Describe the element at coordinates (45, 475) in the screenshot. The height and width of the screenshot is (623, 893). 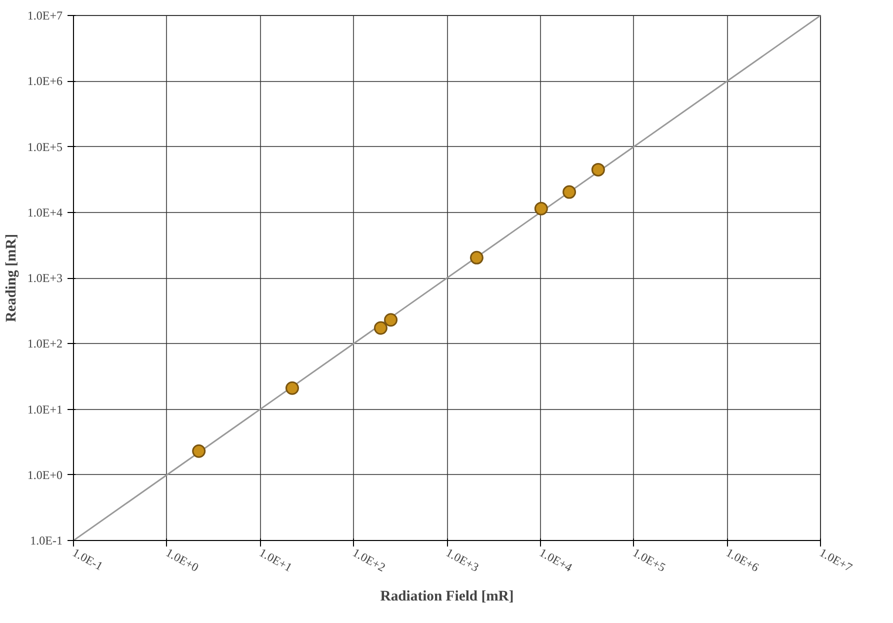
I see `y-tick-label: 1.0E+0` at that location.